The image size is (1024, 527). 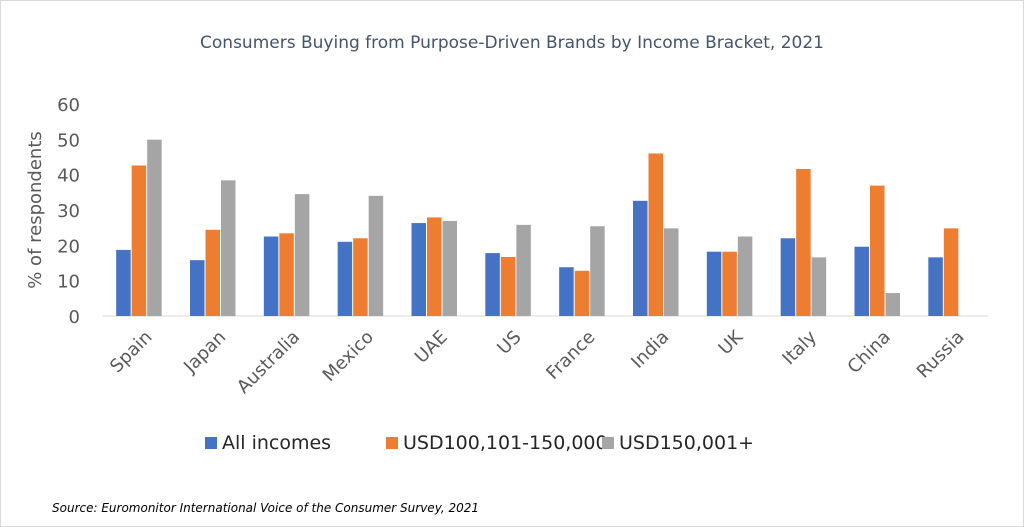 What do you see at coordinates (799, 347) in the screenshot?
I see `x-tick-label: Italy` at bounding box center [799, 347].